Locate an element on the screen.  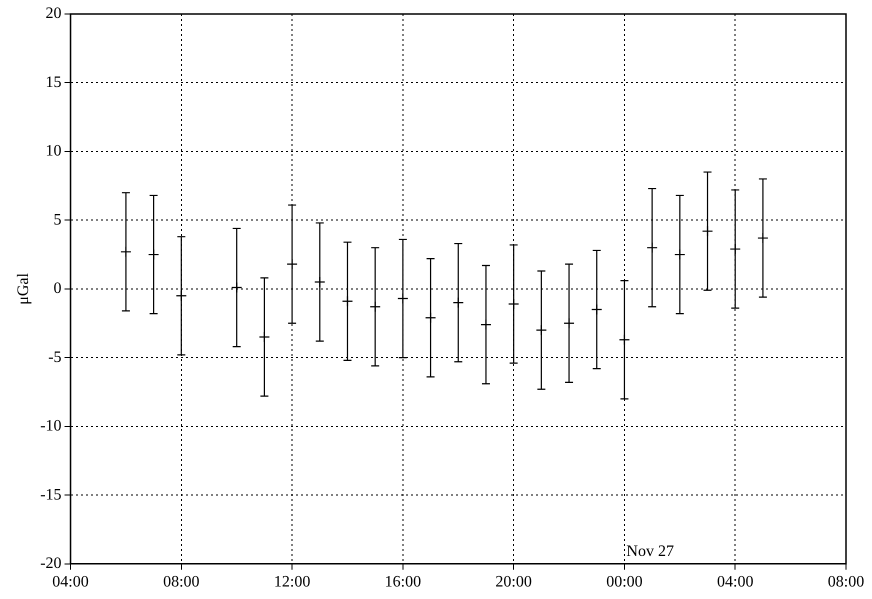
x-tick-label: 00:00 is located at coordinates (624, 582).